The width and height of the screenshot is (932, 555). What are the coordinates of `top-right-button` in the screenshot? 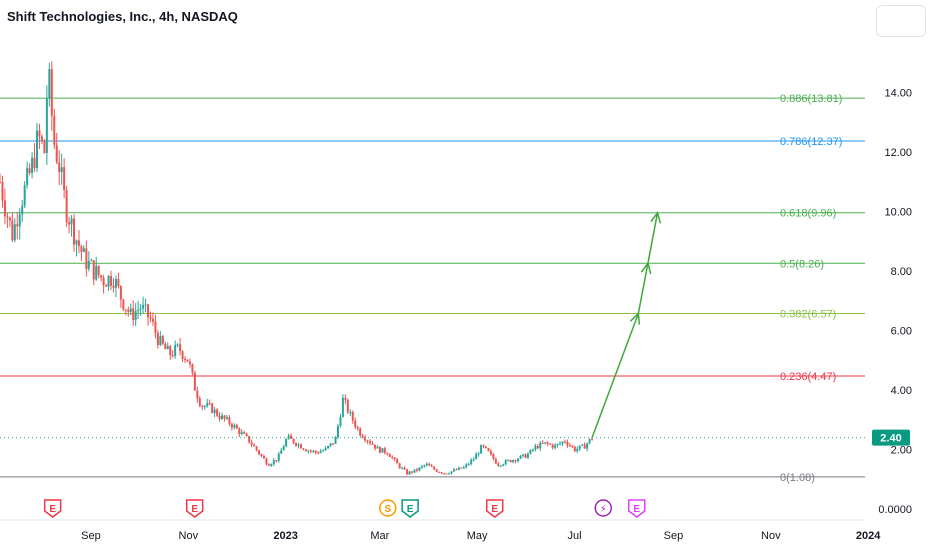 It's located at (901, 21).